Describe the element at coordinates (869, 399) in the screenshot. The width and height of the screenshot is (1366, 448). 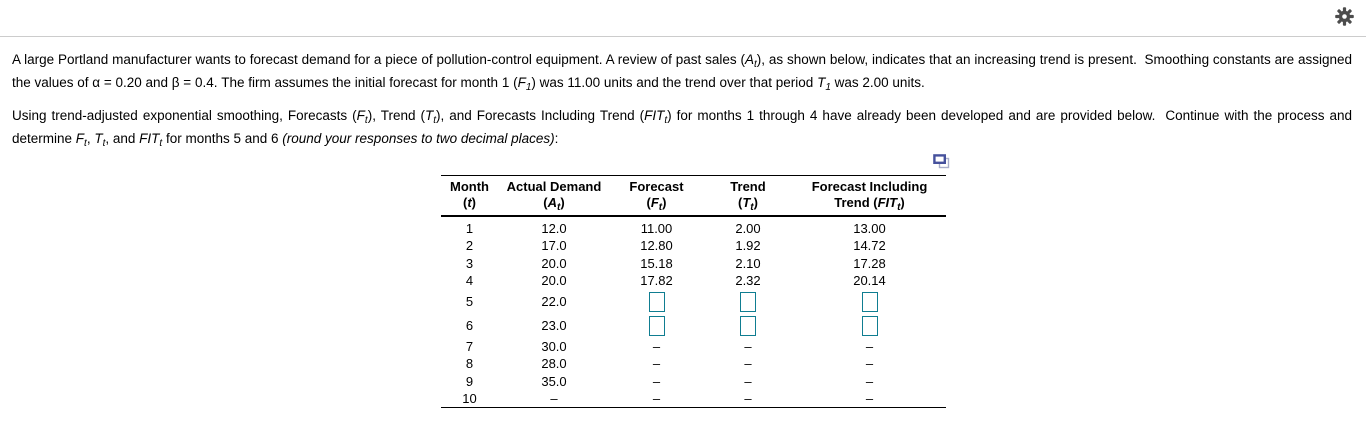
I see `fit-cell-month-10: –` at that location.